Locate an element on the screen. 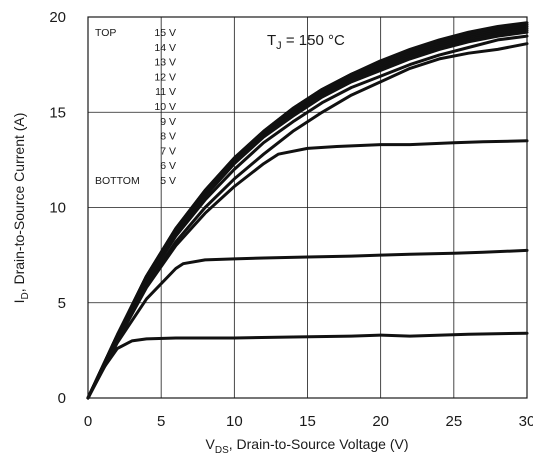 The height and width of the screenshot is (455, 533). x-axis-label: VDS, Drain-to-Source Voltage (V) is located at coordinates (307, 445).